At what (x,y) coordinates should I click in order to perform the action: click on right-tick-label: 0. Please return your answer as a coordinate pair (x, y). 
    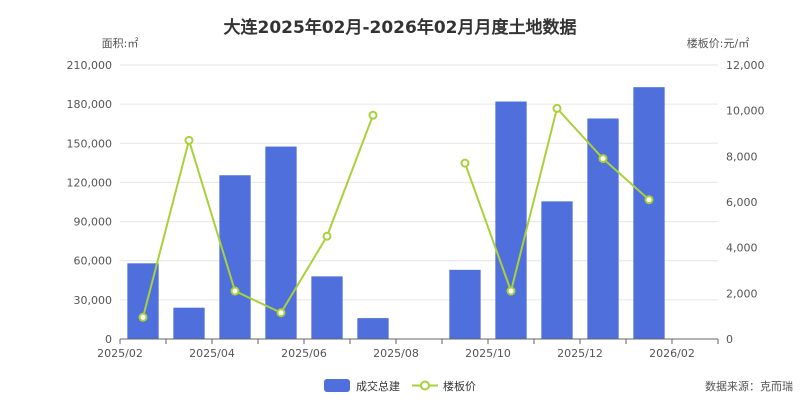
    Looking at the image, I should click on (729, 339).